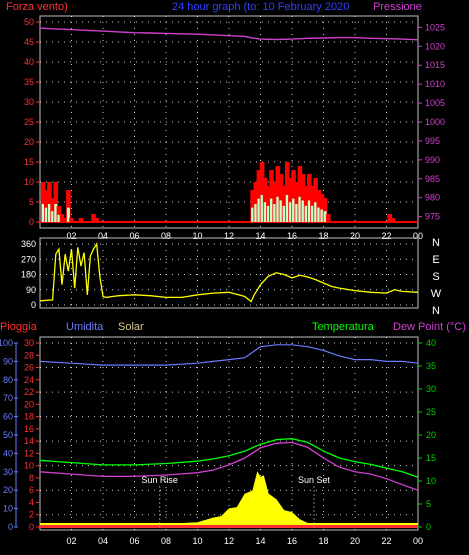  I want to click on pressure-tick-label: 1020, so click(435, 46).